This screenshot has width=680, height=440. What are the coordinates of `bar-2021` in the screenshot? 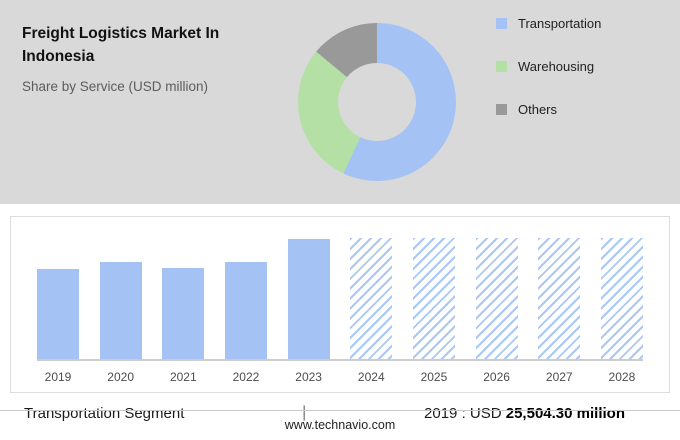 It's located at (183, 313).